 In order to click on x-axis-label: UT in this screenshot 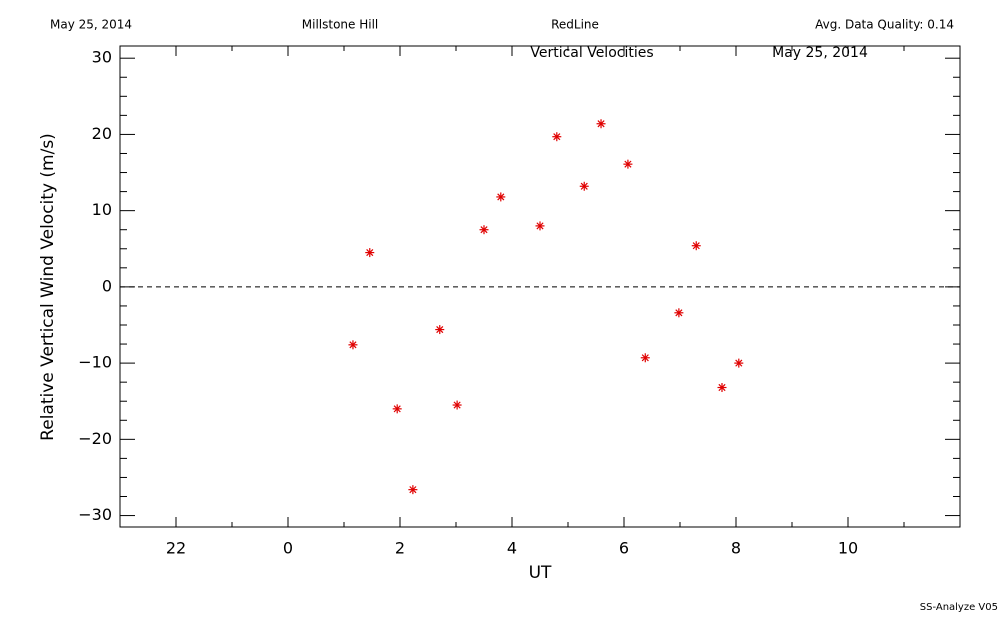, I will do `click(540, 573)`.